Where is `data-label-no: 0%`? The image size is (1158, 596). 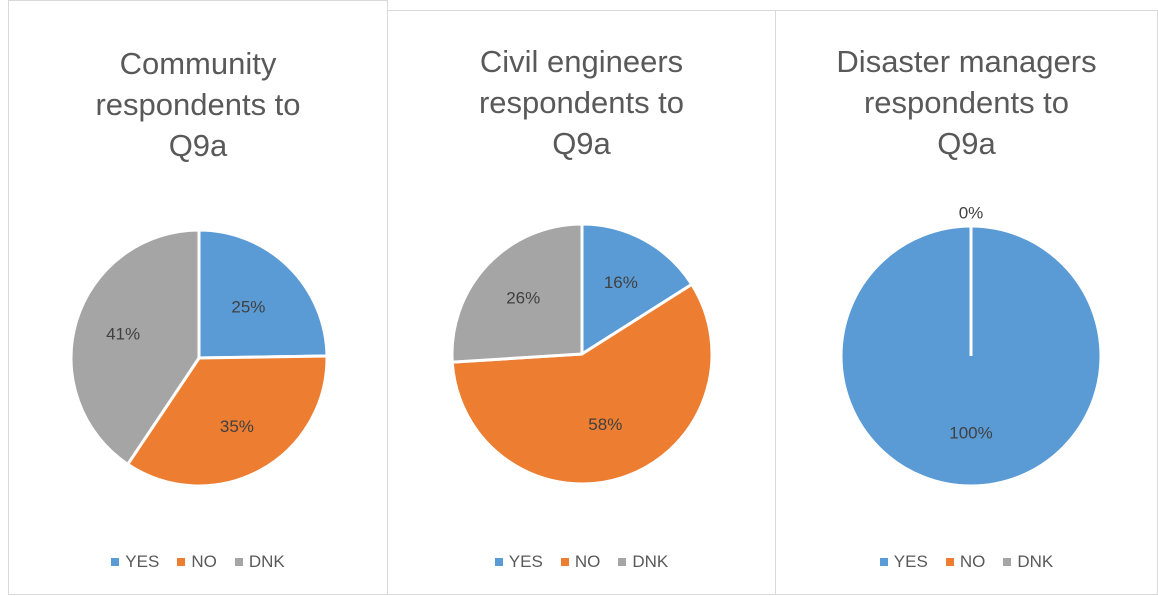 data-label-no: 0% is located at coordinates (971, 212).